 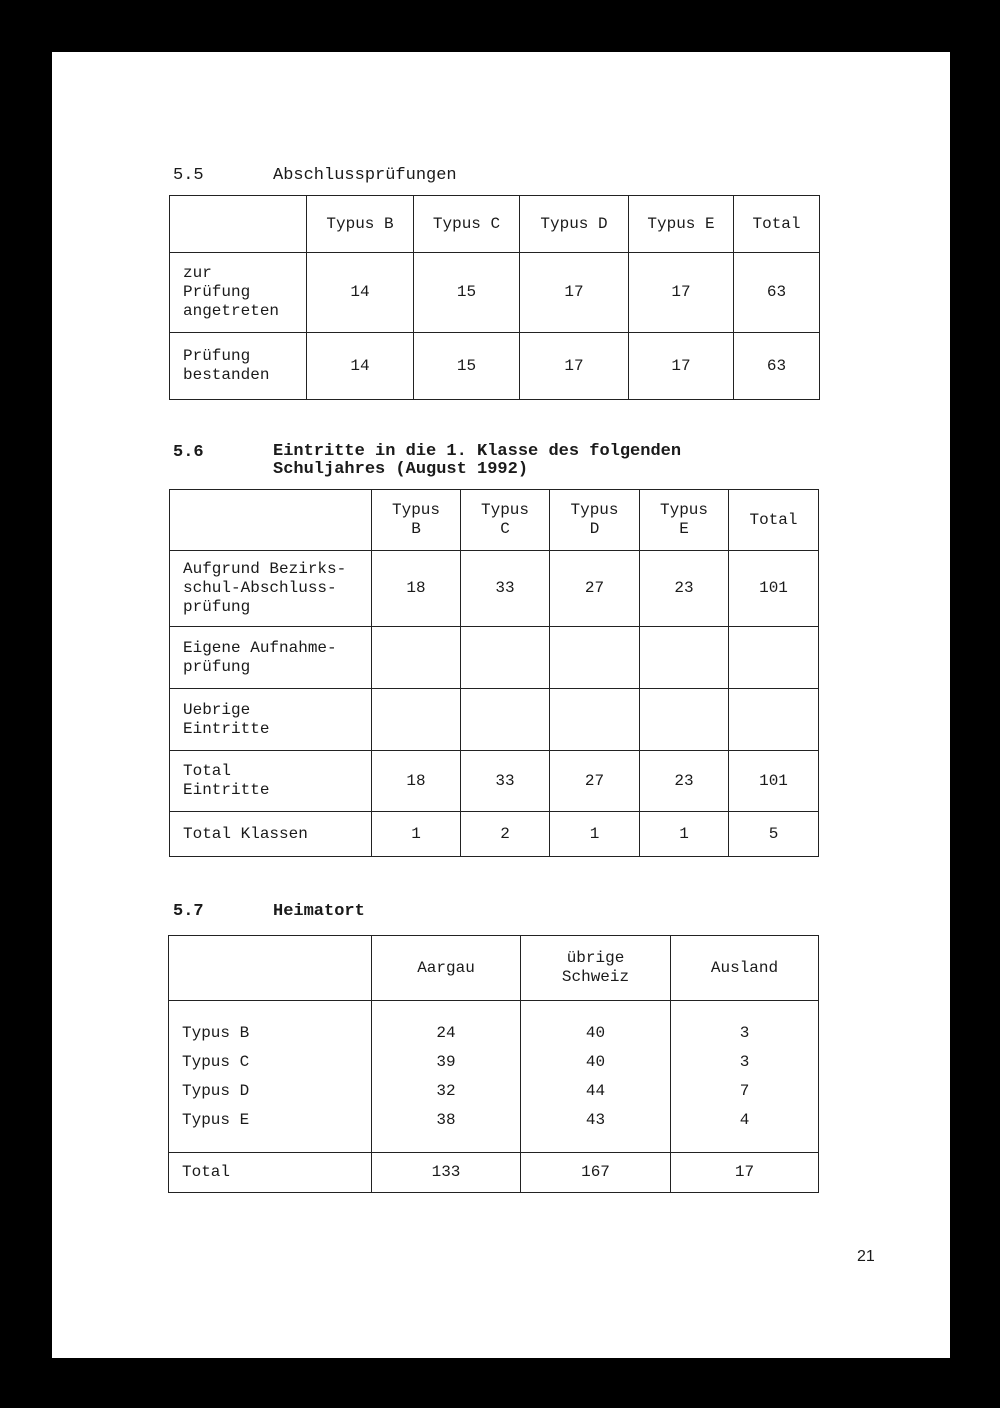 What do you see at coordinates (365, 175) in the screenshot?
I see `section-title: Abschlussprüfungen` at bounding box center [365, 175].